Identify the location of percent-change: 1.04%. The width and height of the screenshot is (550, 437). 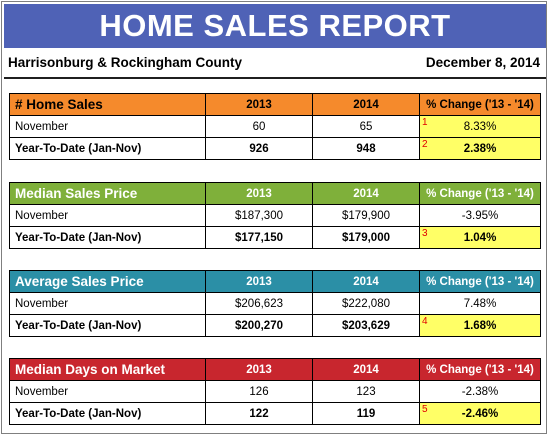
(480, 237).